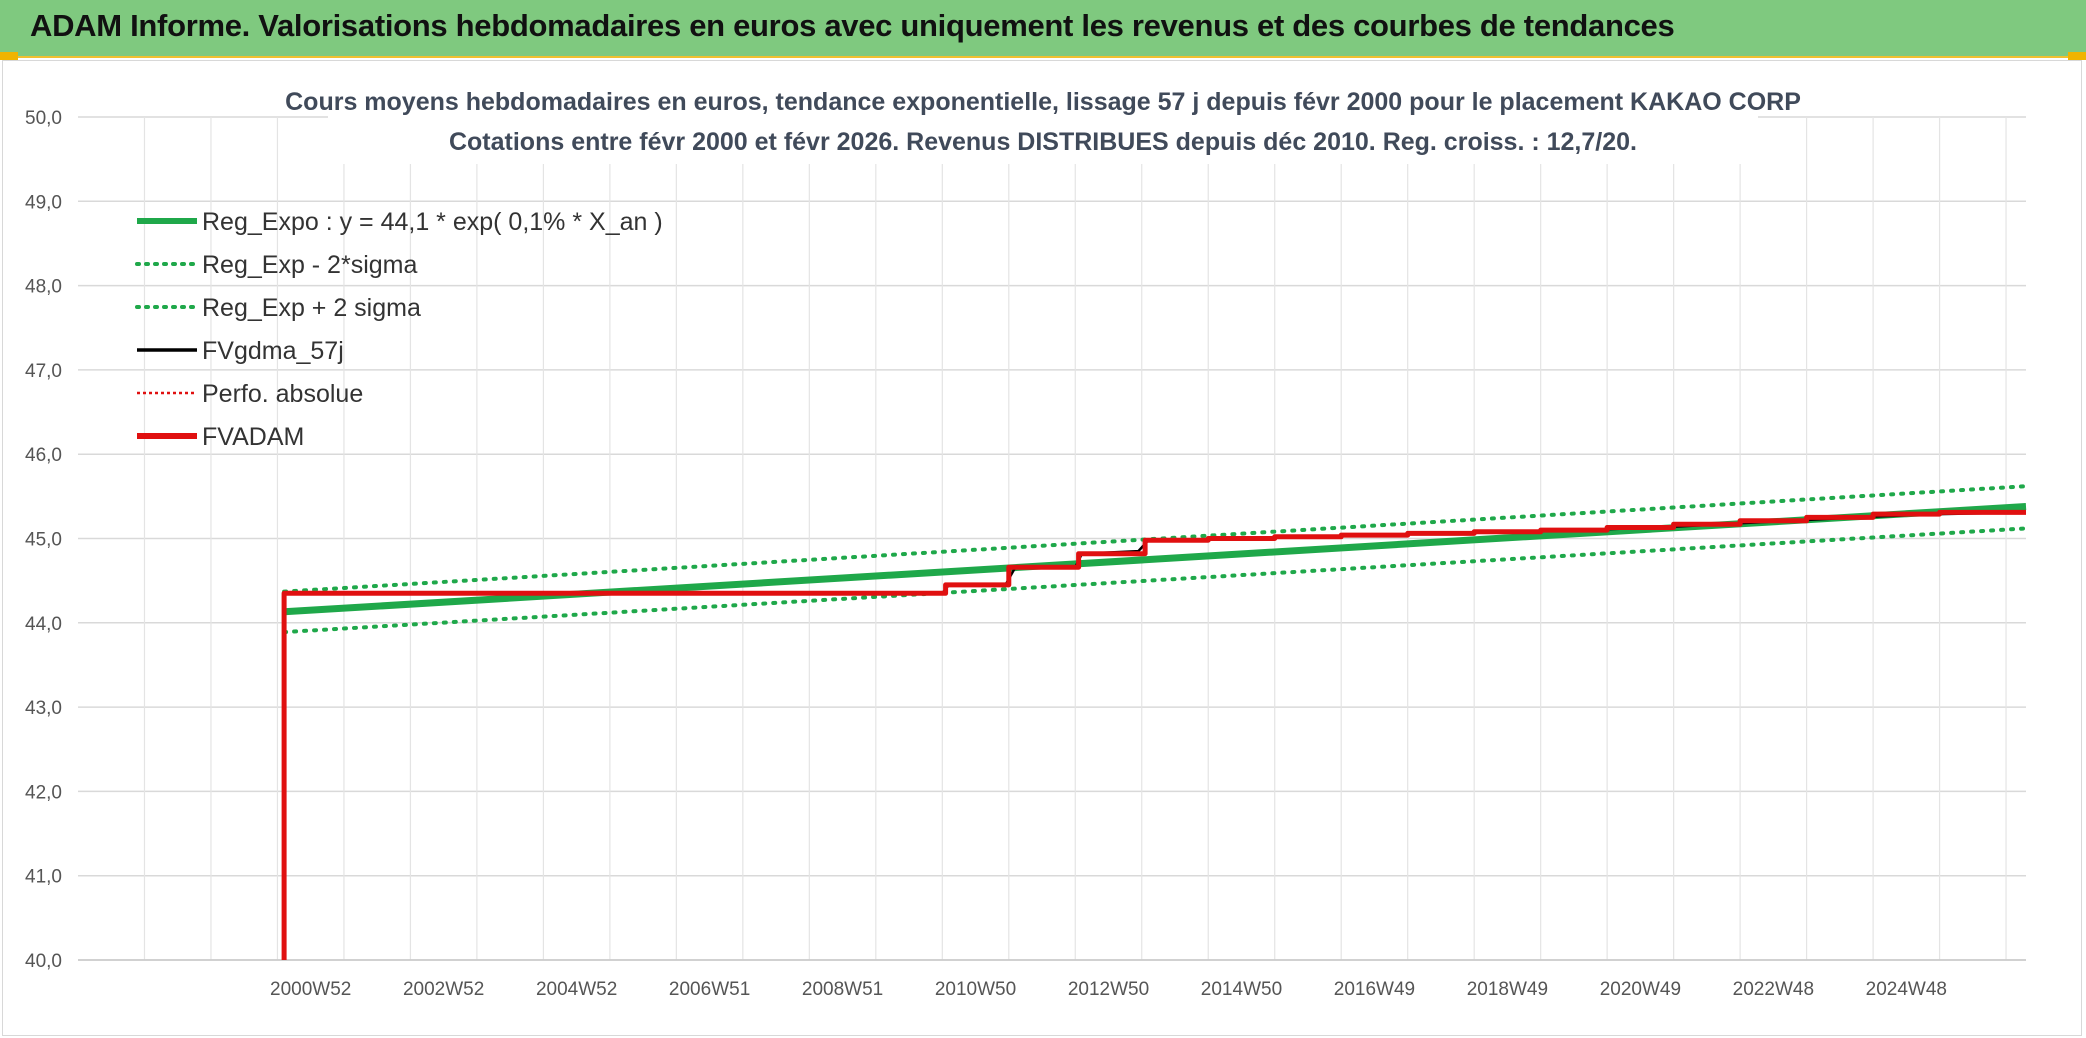  I want to click on x-tick-label: 2012W50, so click(1108, 989).